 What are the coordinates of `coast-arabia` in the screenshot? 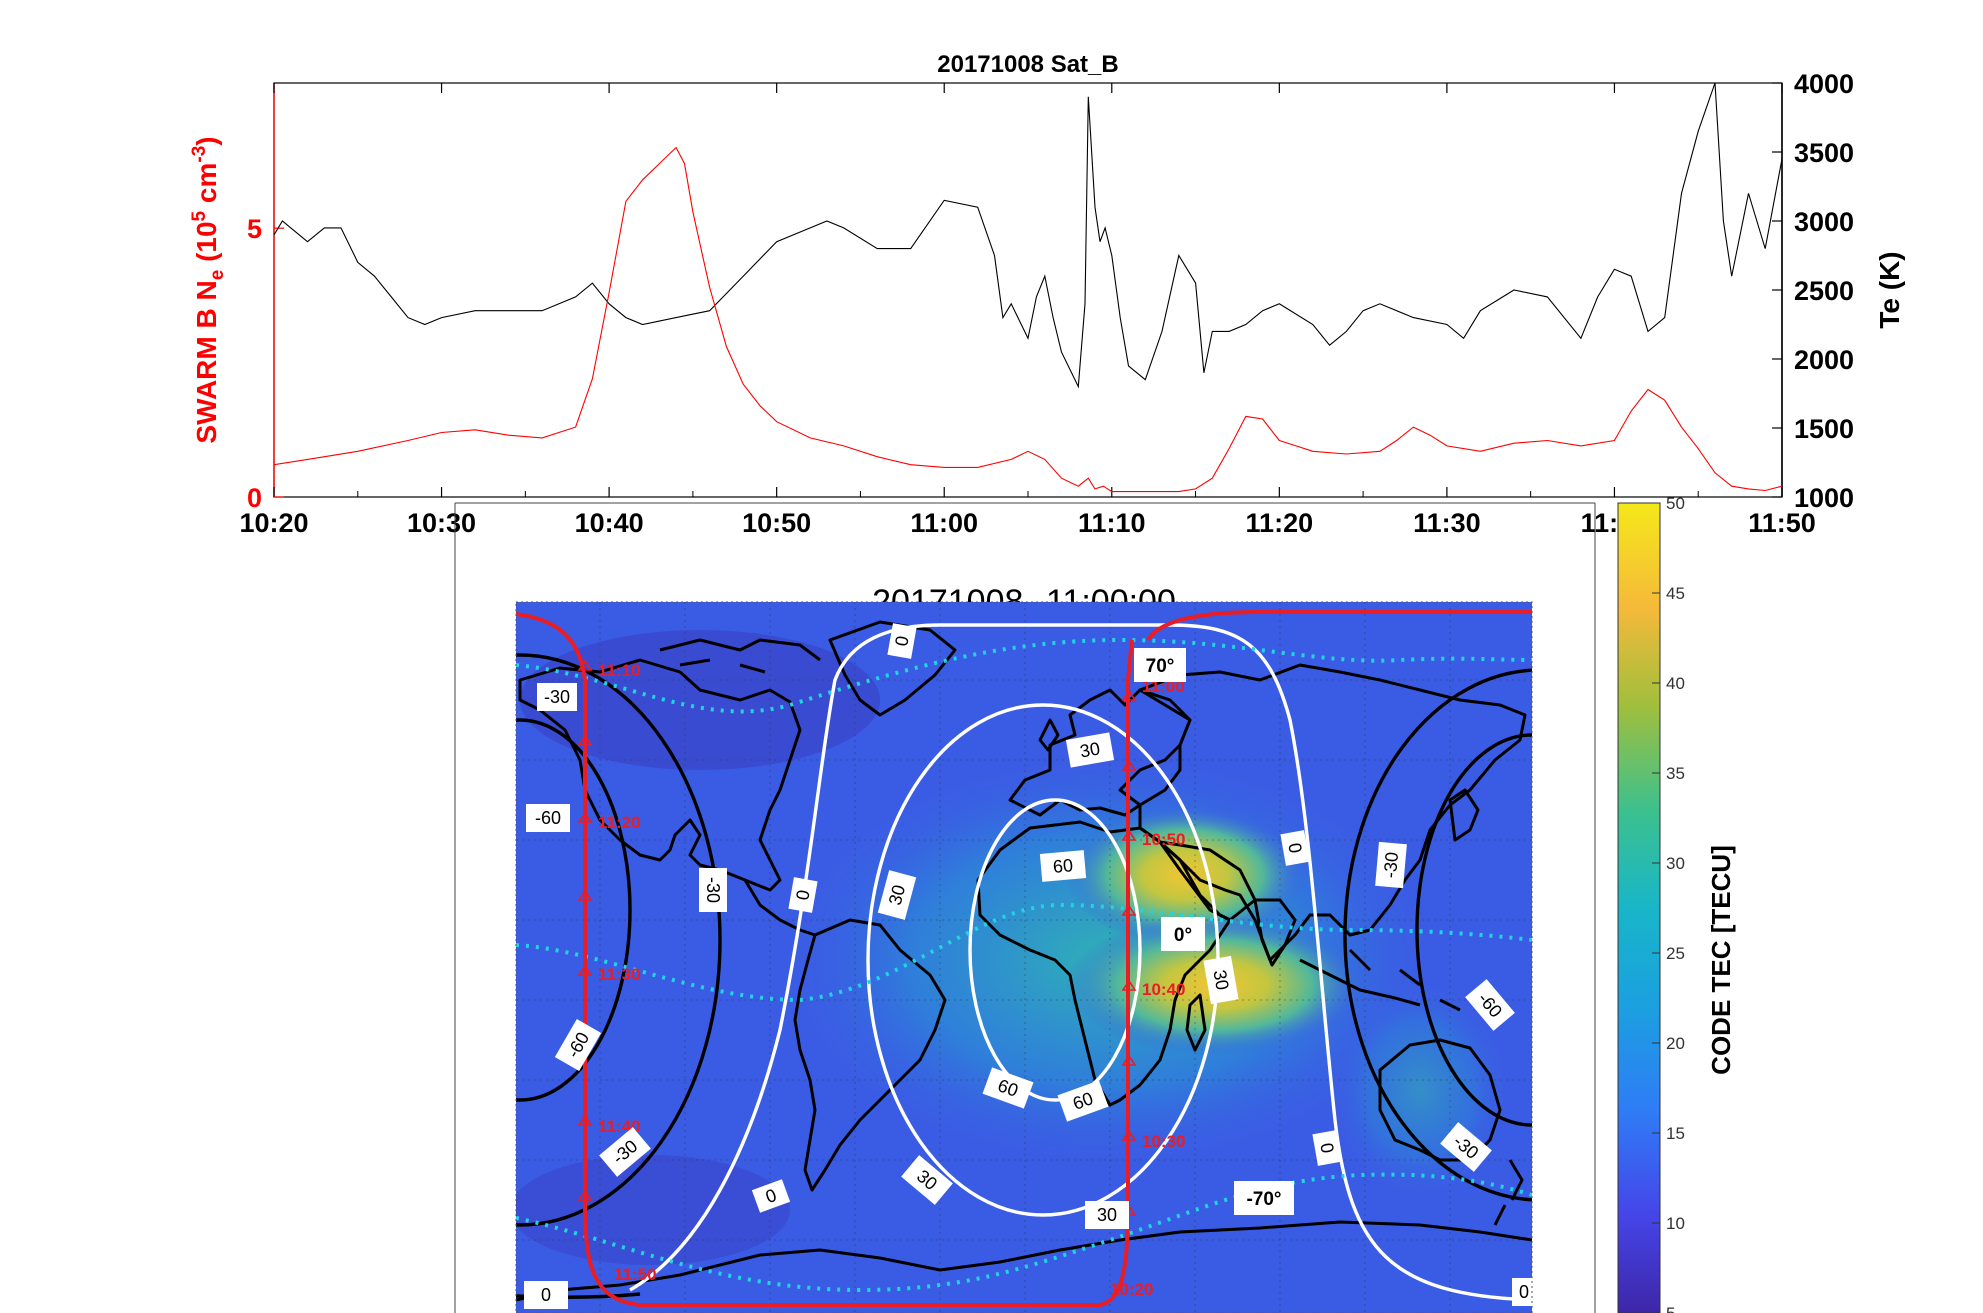 It's located at (1207, 881).